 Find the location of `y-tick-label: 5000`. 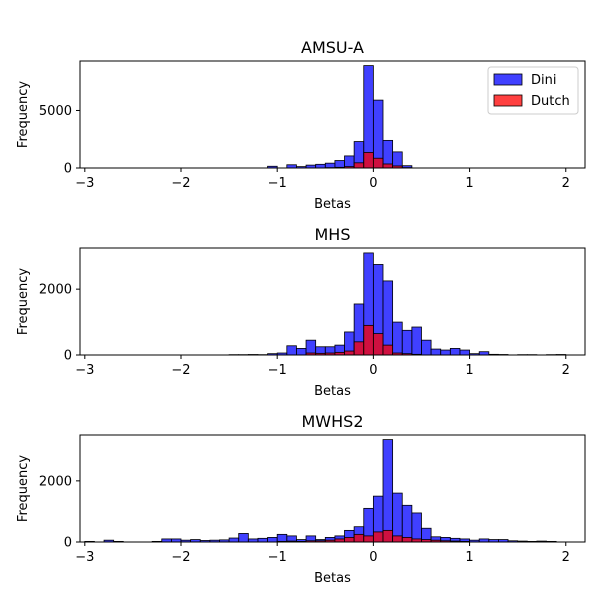

y-tick-label: 5000 is located at coordinates (55, 111).